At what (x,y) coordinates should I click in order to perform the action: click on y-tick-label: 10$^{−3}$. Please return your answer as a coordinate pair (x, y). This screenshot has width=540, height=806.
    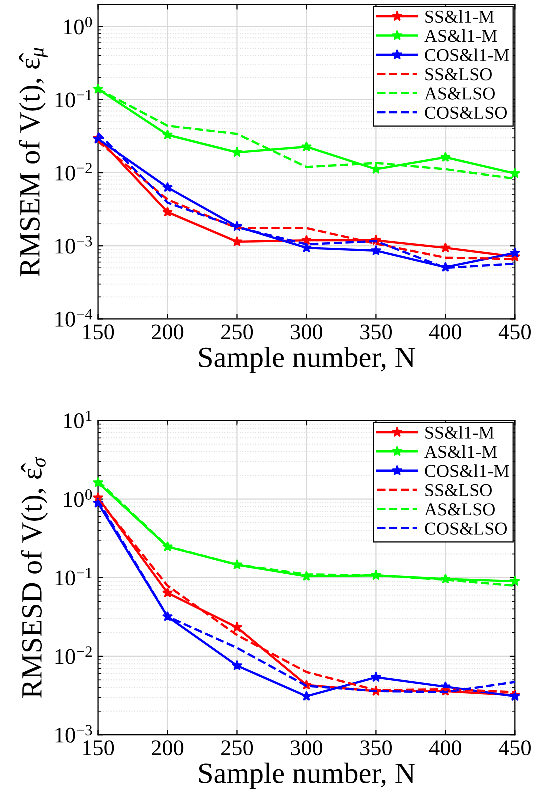
    Looking at the image, I should click on (74, 245).